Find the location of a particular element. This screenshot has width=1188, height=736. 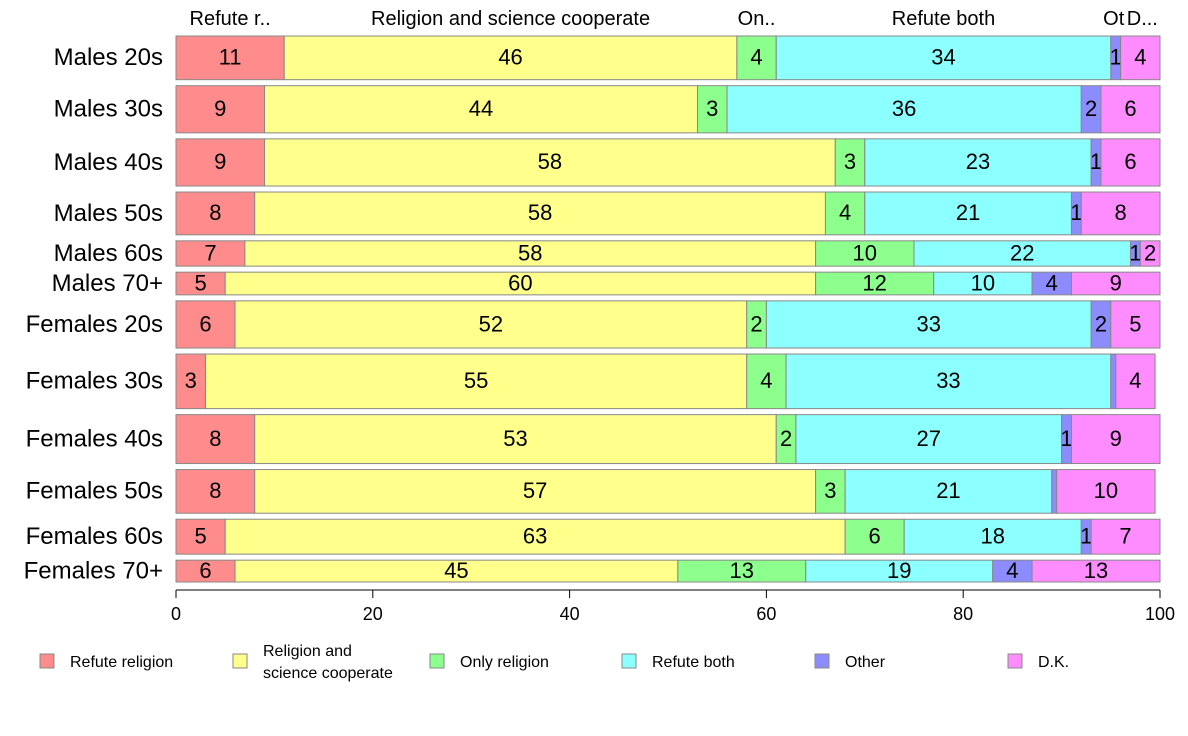

data-label: 34 is located at coordinates (943, 57).